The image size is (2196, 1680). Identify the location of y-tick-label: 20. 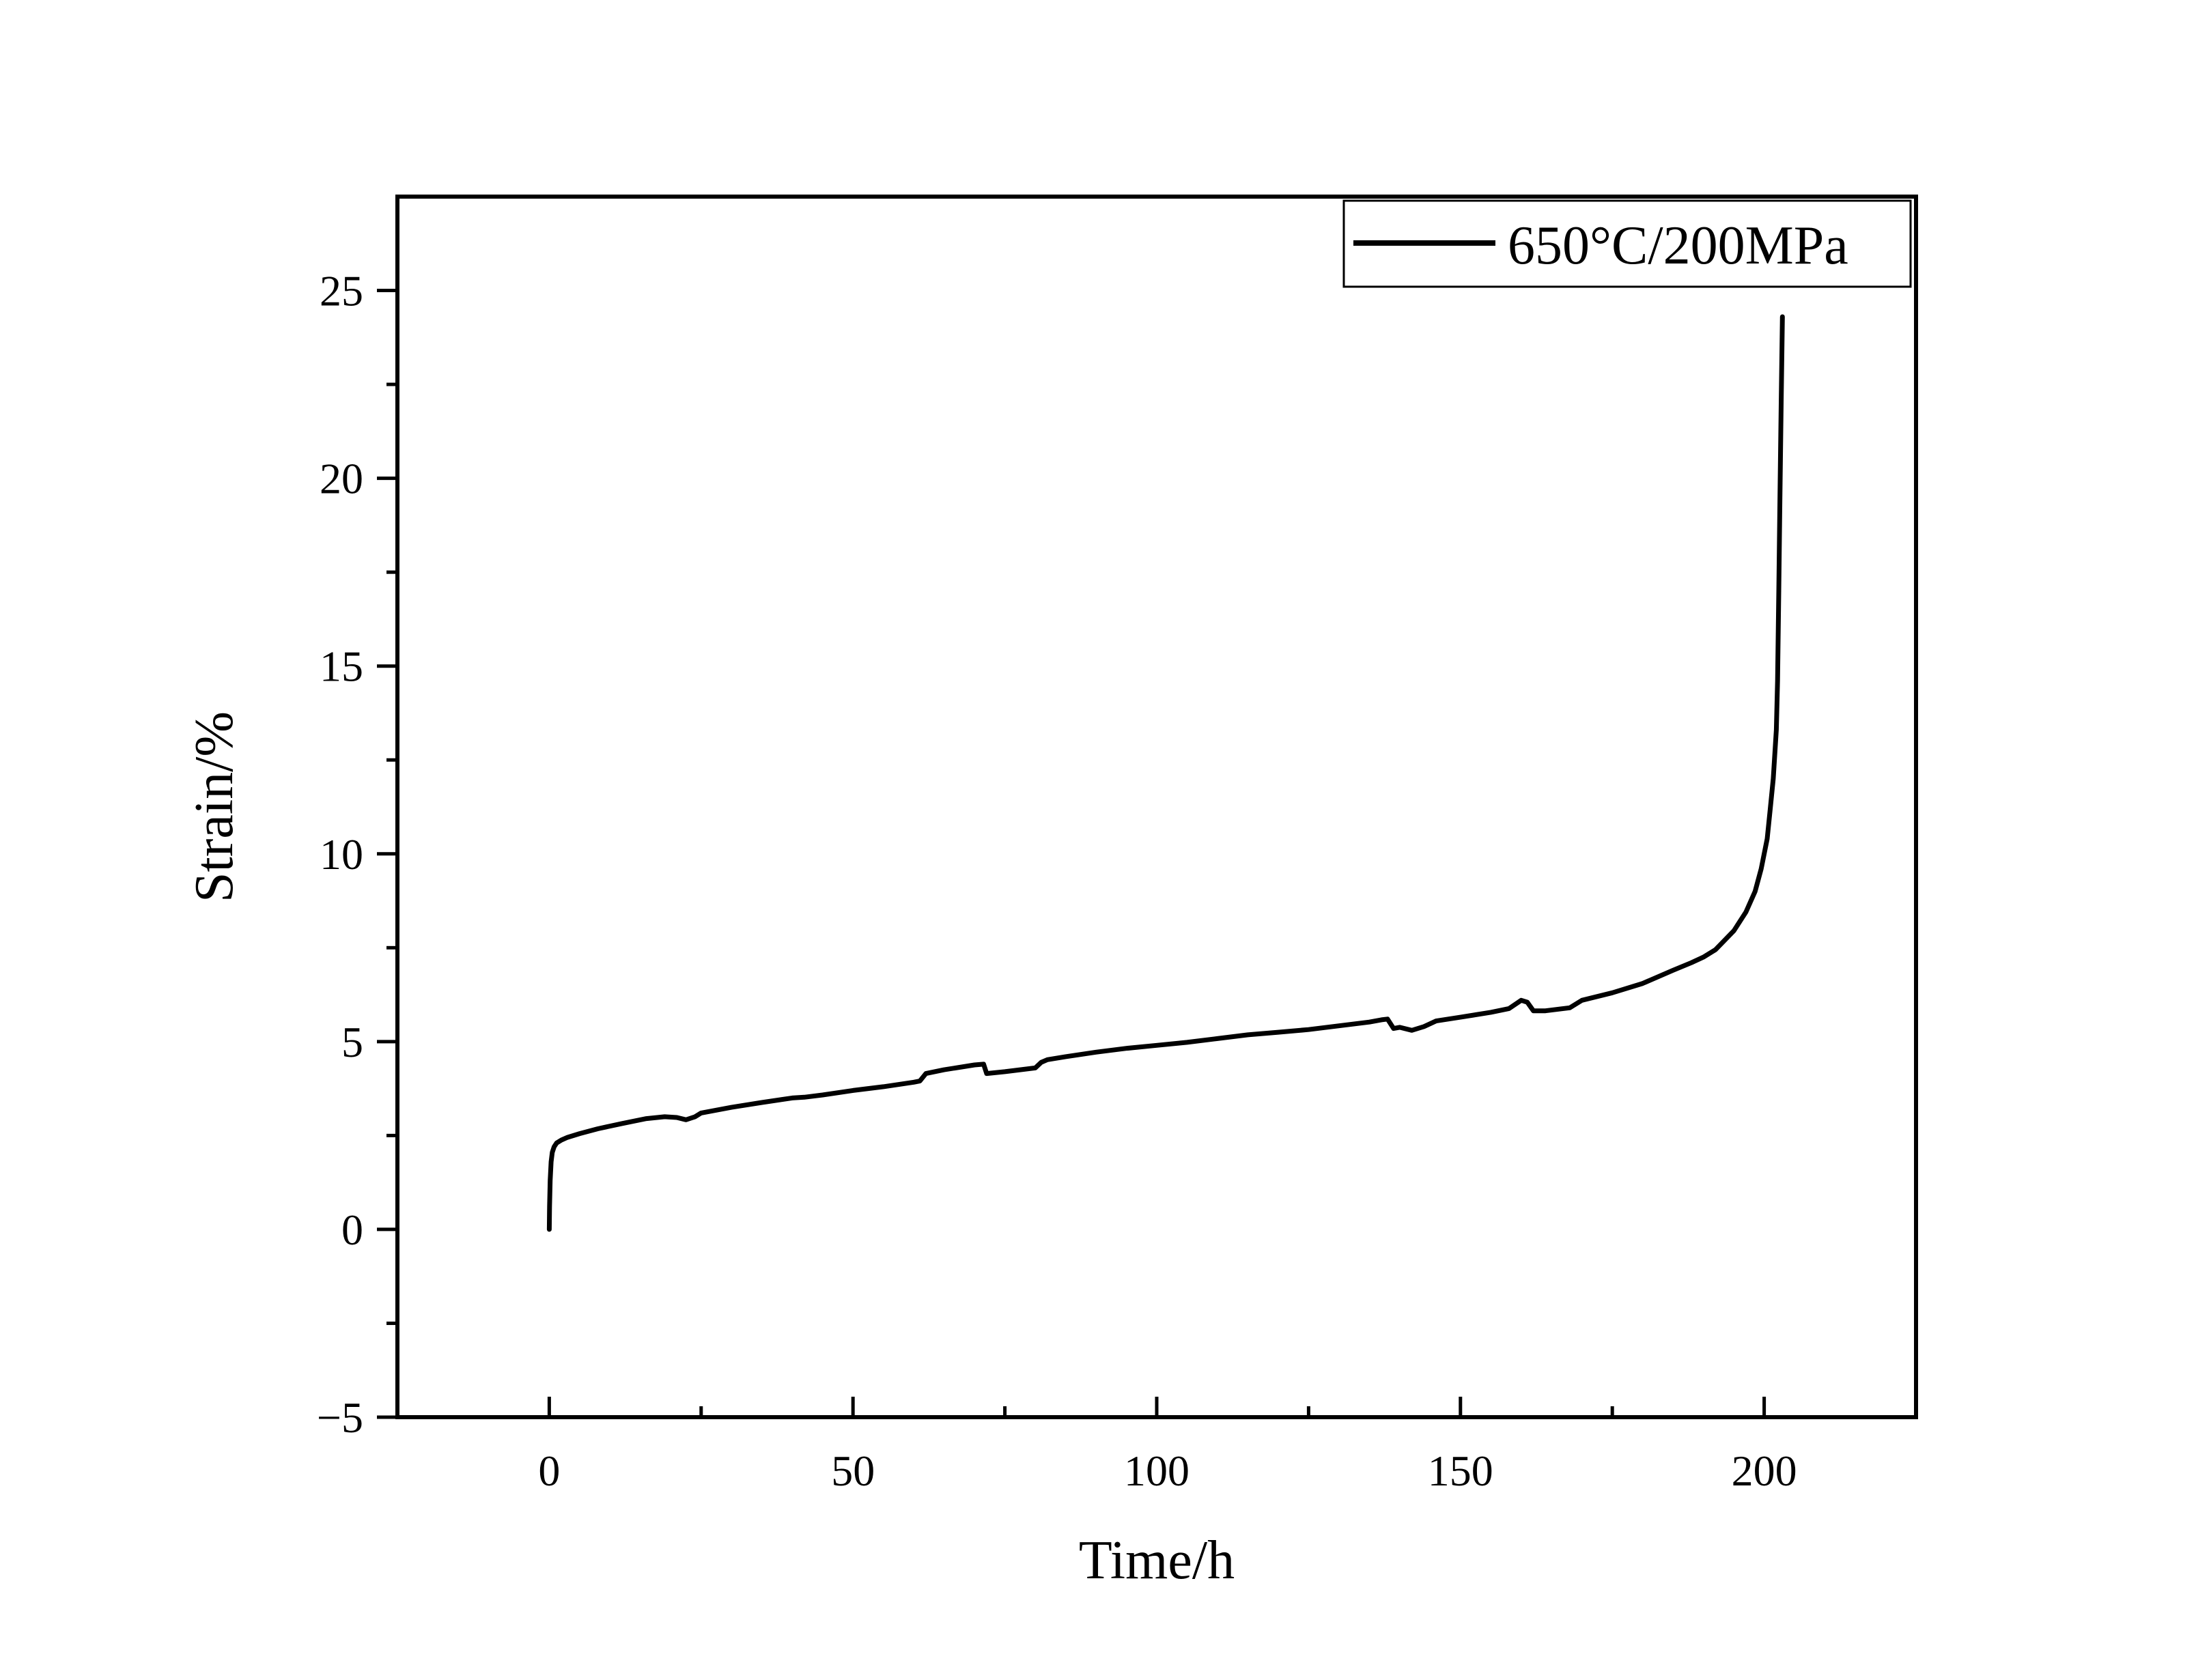
(341, 479).